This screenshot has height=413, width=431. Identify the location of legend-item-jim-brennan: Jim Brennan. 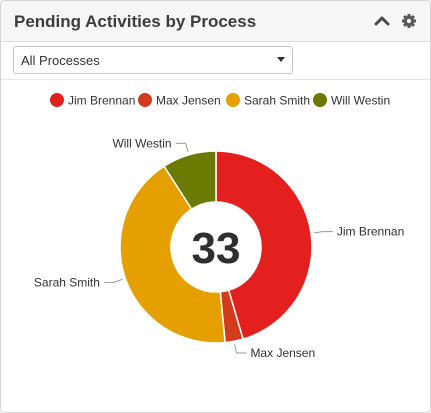
(92, 100).